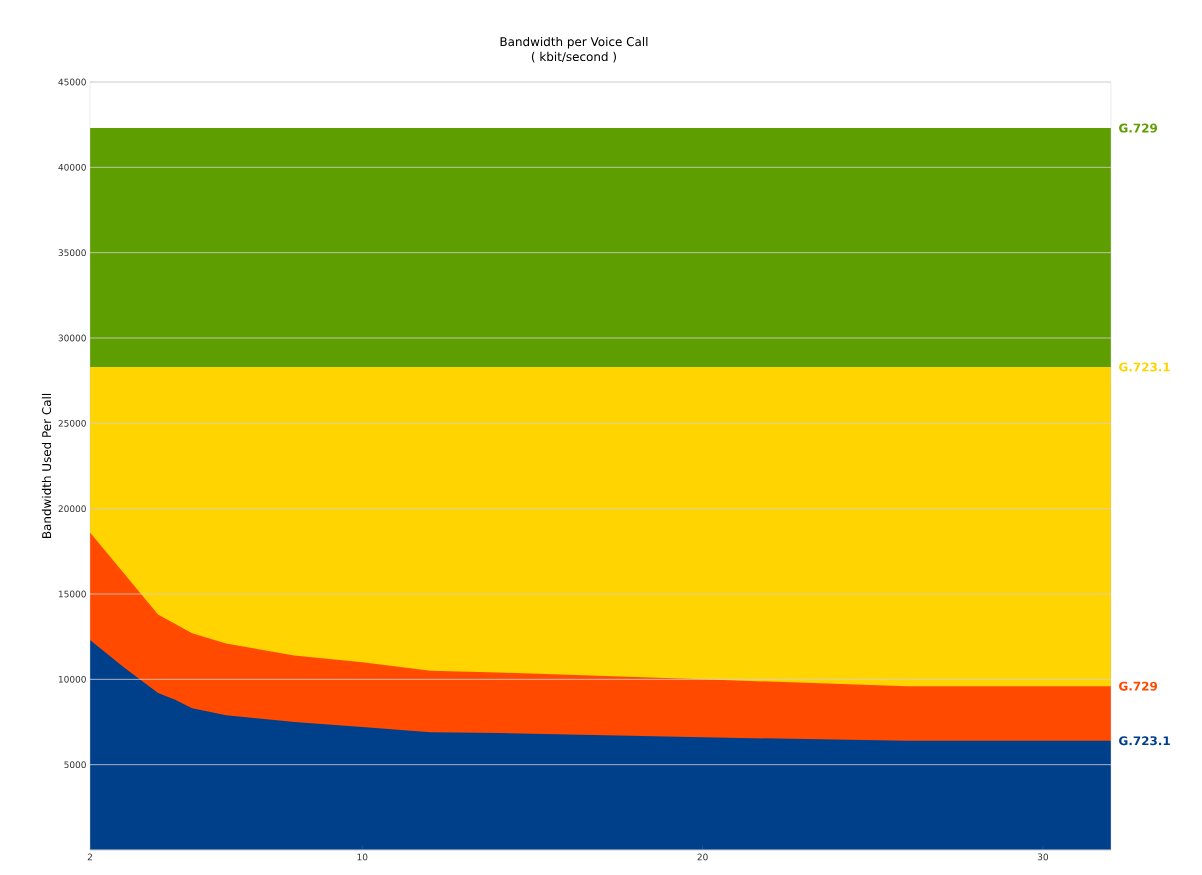  I want to click on chart-title: Bandwidth per Voice Call ( kbit/second ), so click(574, 49).